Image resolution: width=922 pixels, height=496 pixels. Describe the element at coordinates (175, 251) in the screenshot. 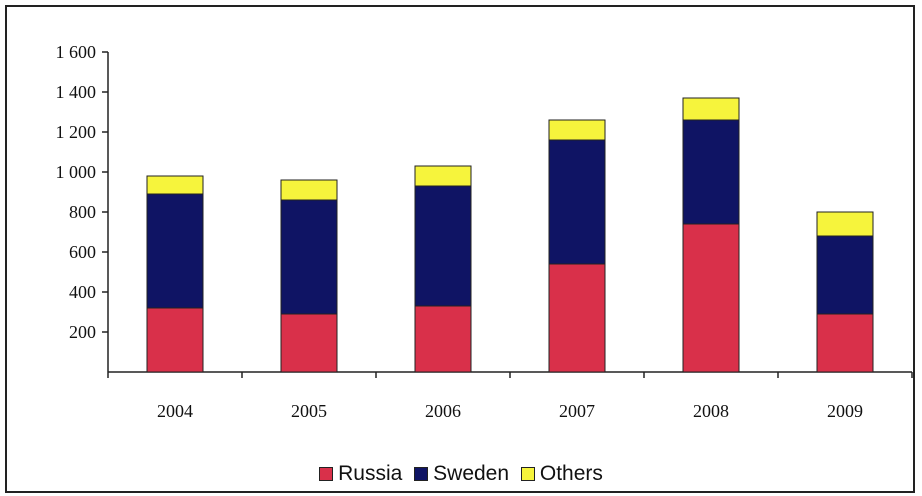

I see `bar-sweden-2004` at that location.